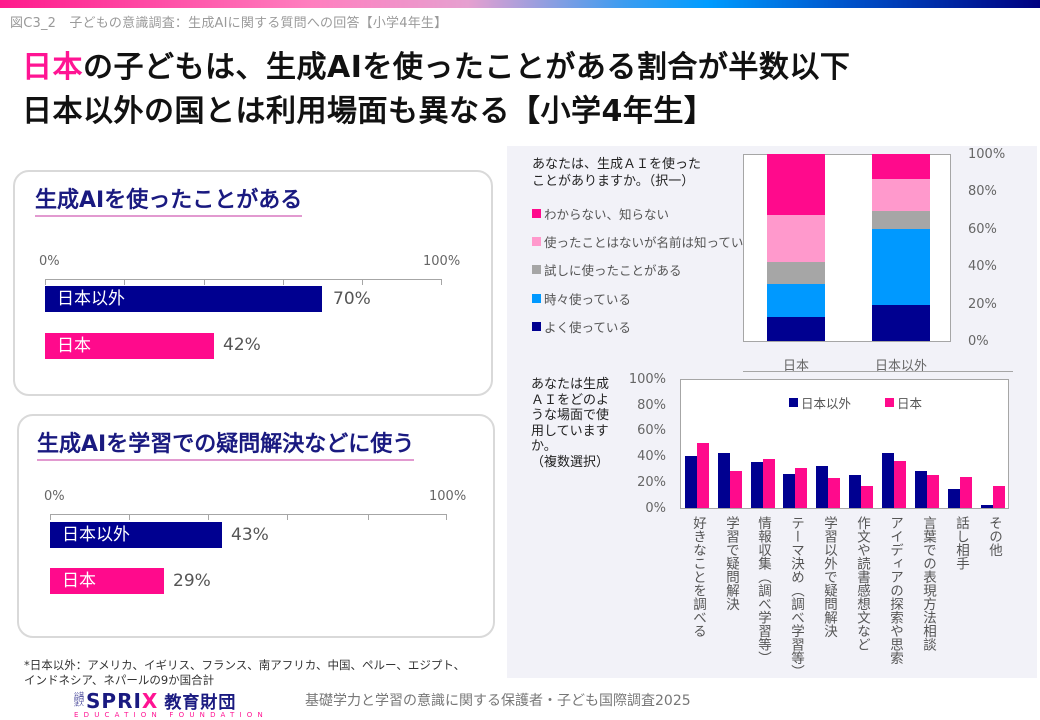  I want to click on headline-line1: 日本の子どもは、生成AIを使ったことがある割合が半数以下, so click(436, 68).